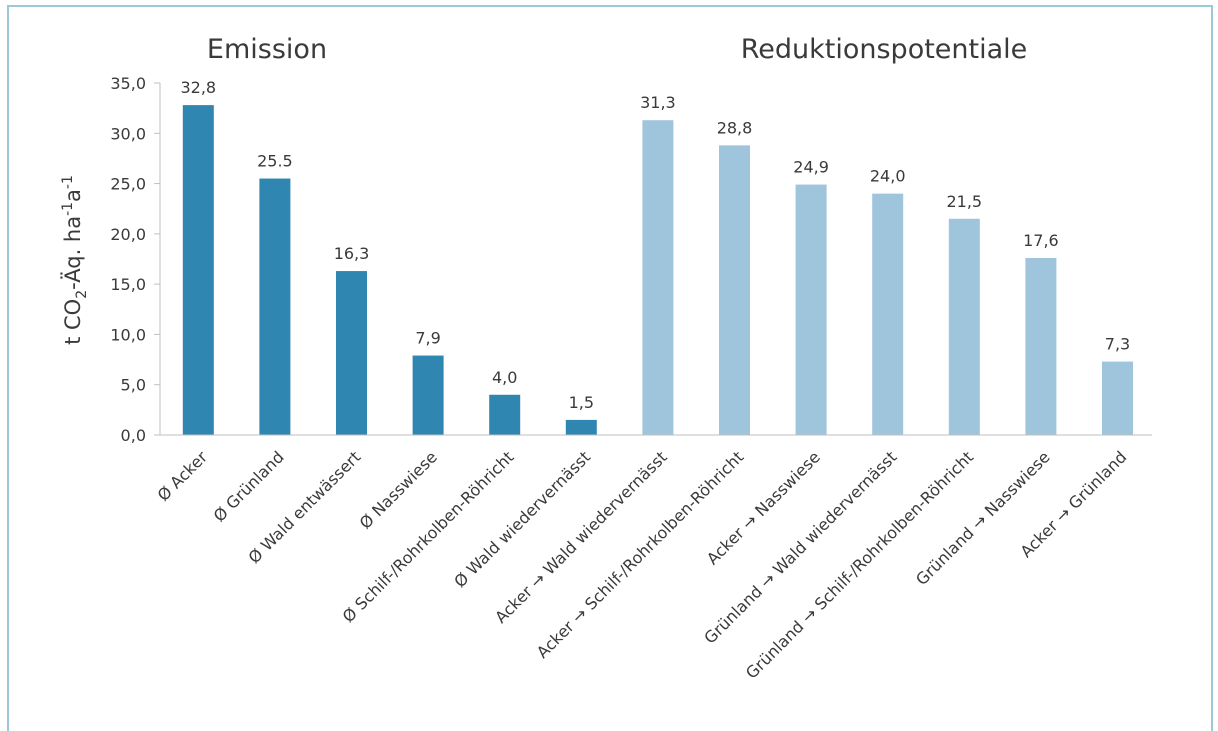  Describe the element at coordinates (128, 234) in the screenshot. I see `y-tick-label: 20,0` at that location.